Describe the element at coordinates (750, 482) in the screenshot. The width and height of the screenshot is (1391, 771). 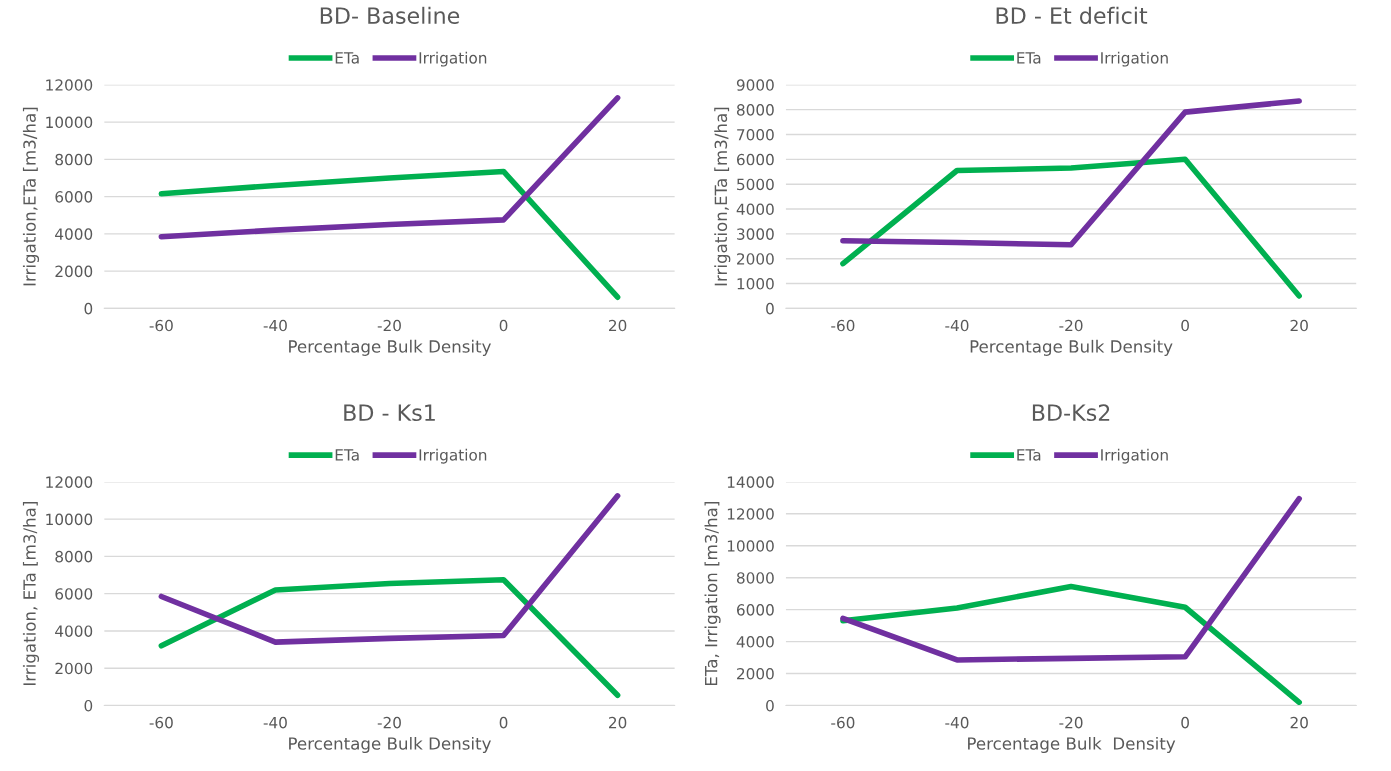
I see `y-tick-label: 14000` at that location.